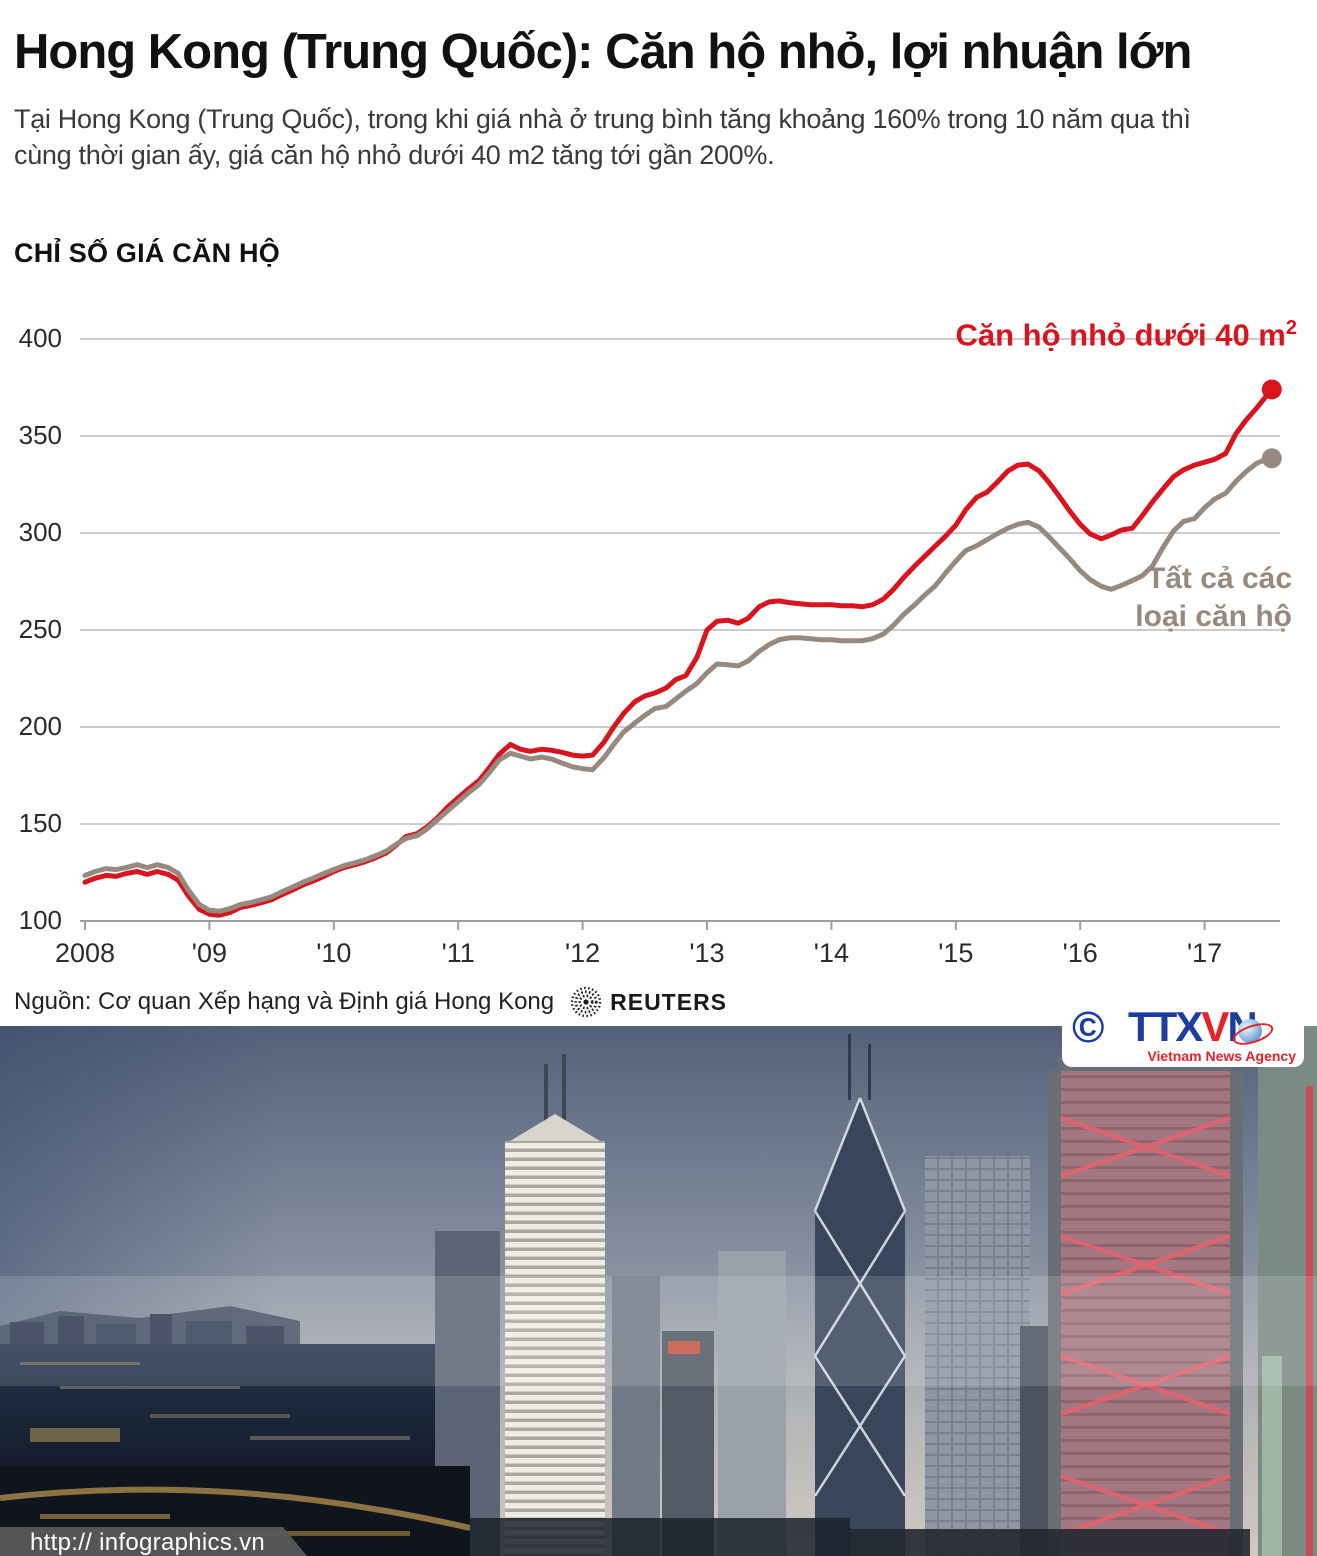  I want to click on y-tick-label-200: 200, so click(40, 726).